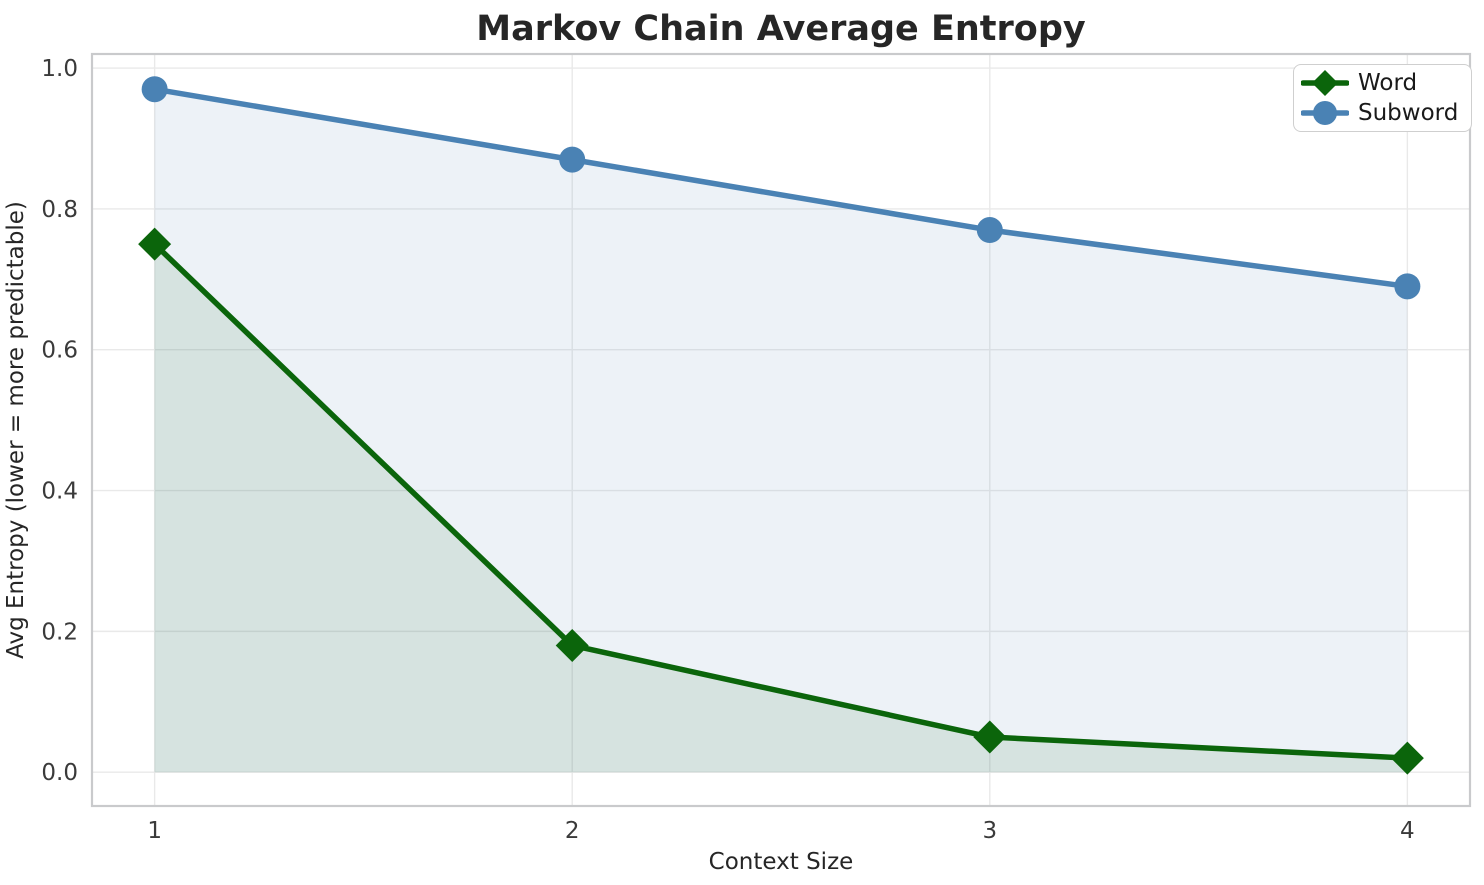  Describe the element at coordinates (1388, 83) in the screenshot. I see `legend-label: Word` at that location.